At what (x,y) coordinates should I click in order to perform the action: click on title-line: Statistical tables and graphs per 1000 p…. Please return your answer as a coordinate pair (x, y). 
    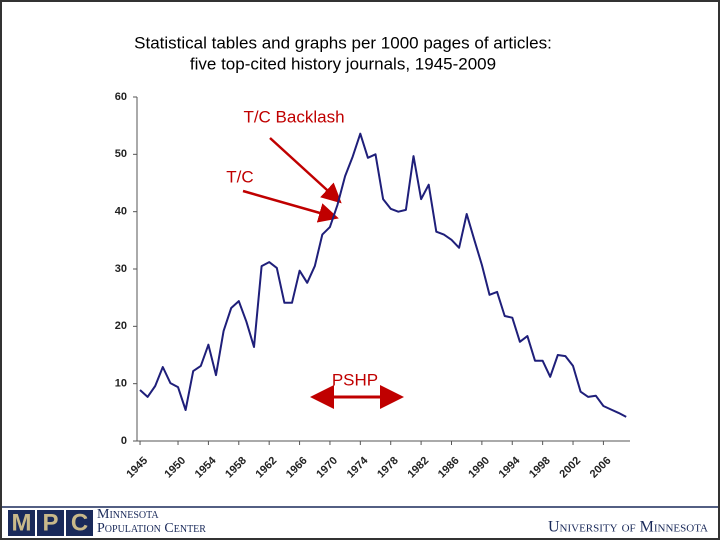
    Looking at the image, I should click on (343, 42).